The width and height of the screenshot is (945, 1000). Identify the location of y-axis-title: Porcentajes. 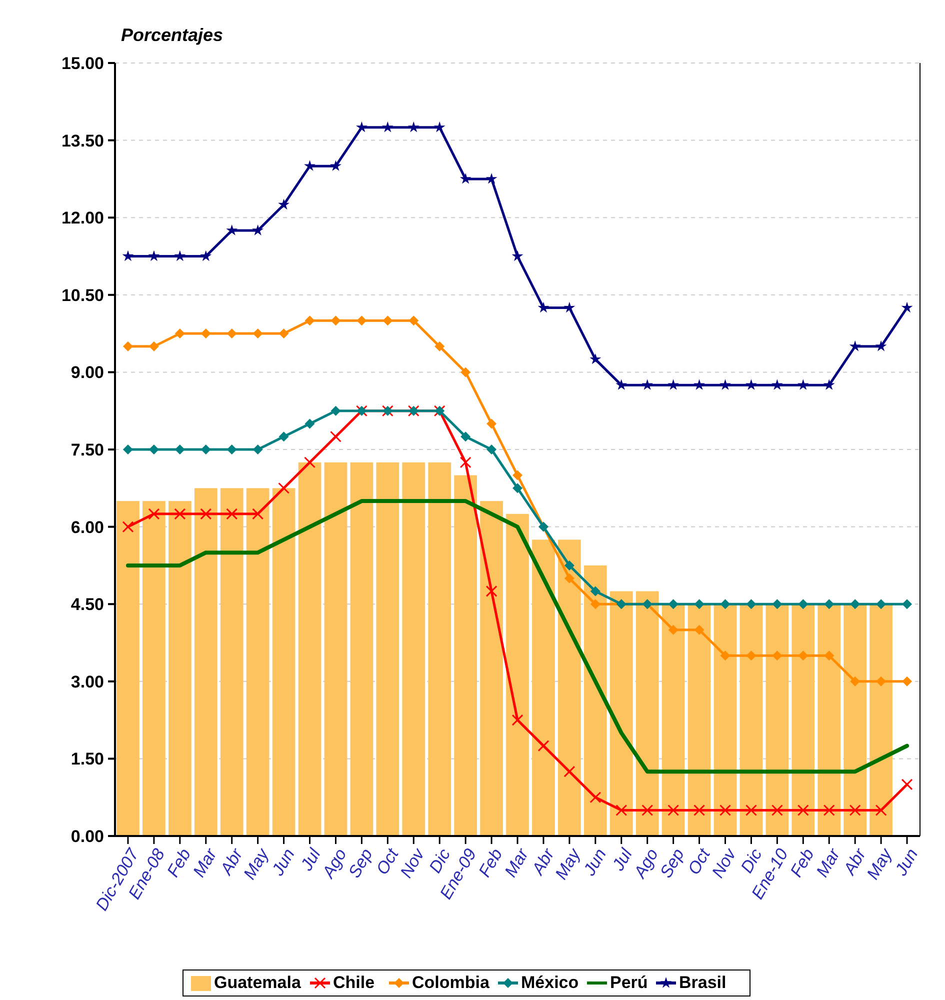
(172, 35).